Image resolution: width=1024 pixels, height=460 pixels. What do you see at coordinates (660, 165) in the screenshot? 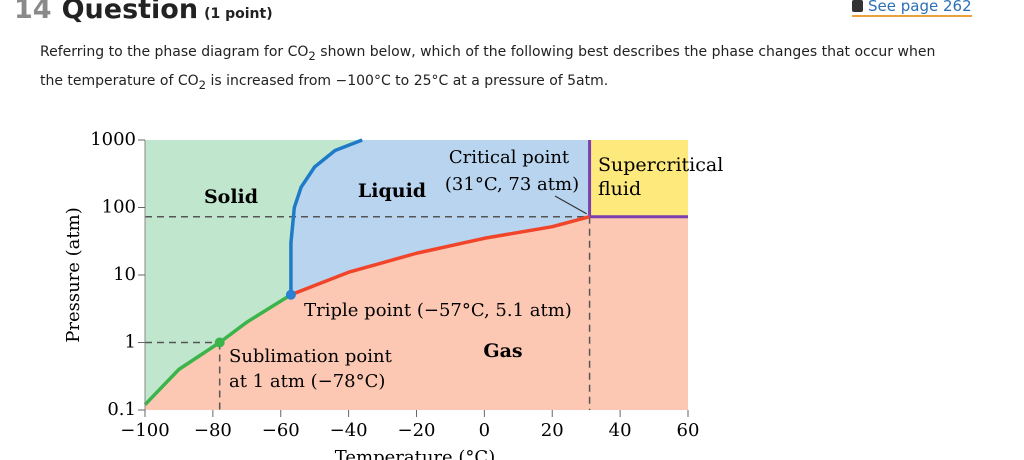
I see `region-label: Supercritical` at bounding box center [660, 165].